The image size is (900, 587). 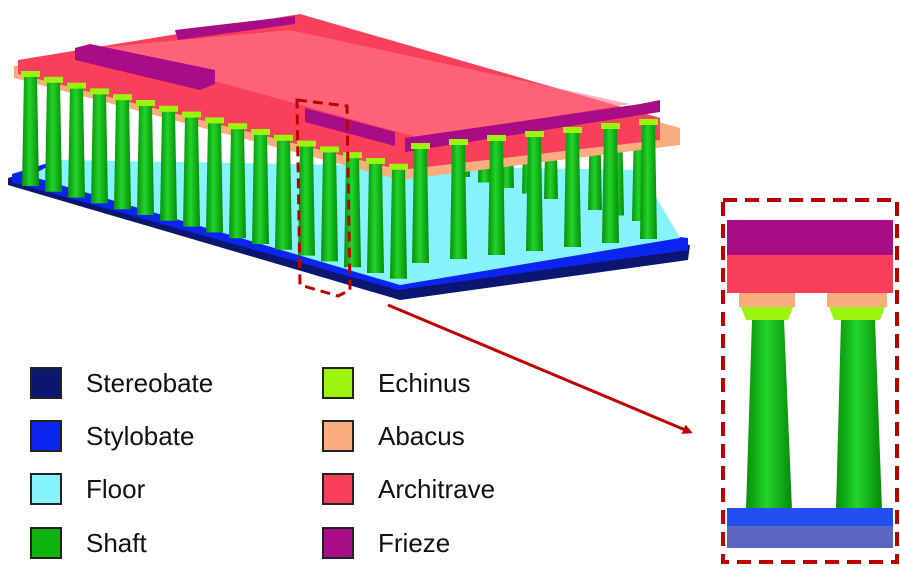 I want to click on legend-swatch-stylobate, so click(x=46, y=436).